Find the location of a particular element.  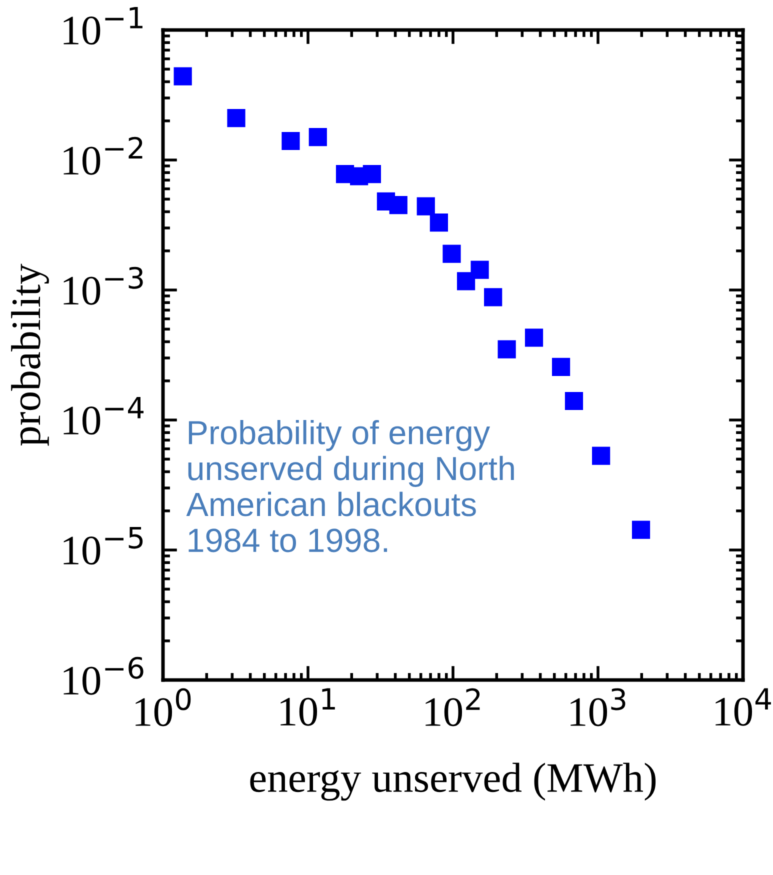

x-tick-label: 10$^{4}$ is located at coordinates (743, 707).